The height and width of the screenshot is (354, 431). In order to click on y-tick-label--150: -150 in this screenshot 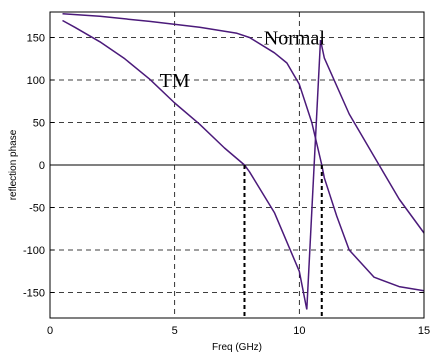, I will do `click(34, 294)`.